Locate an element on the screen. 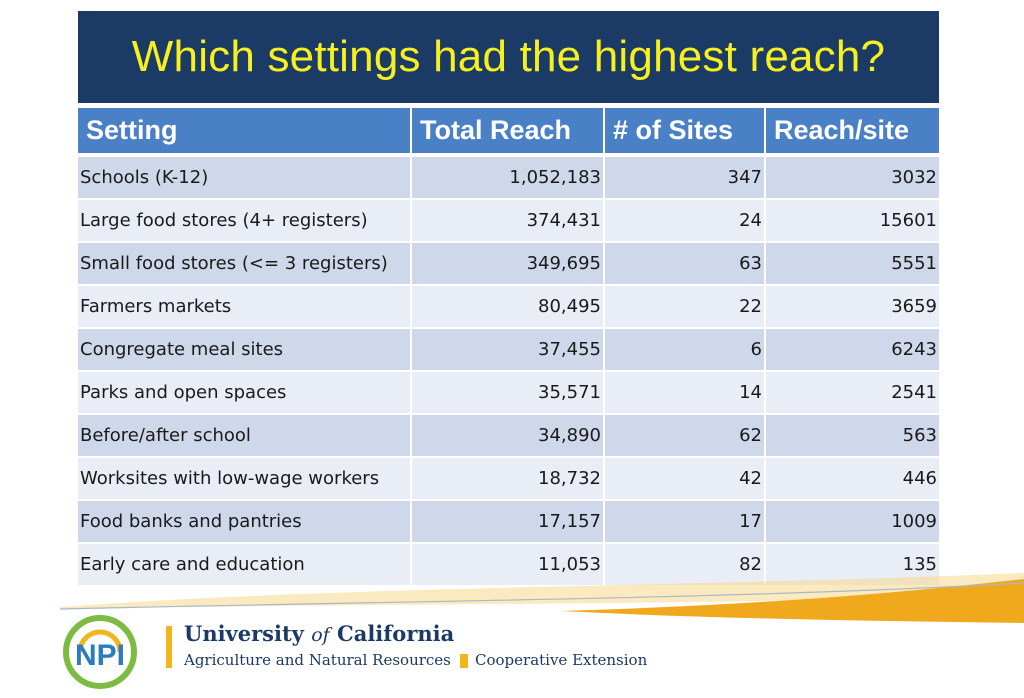  header-total-reach: Total Reach is located at coordinates (508, 130).